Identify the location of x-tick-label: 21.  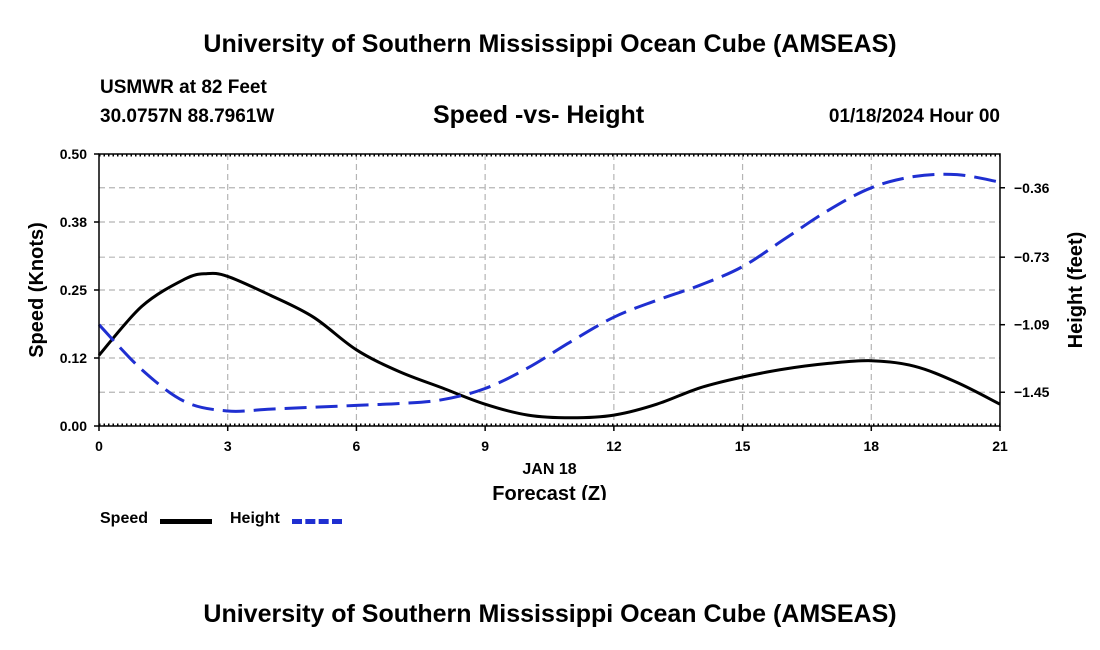
(1000, 446).